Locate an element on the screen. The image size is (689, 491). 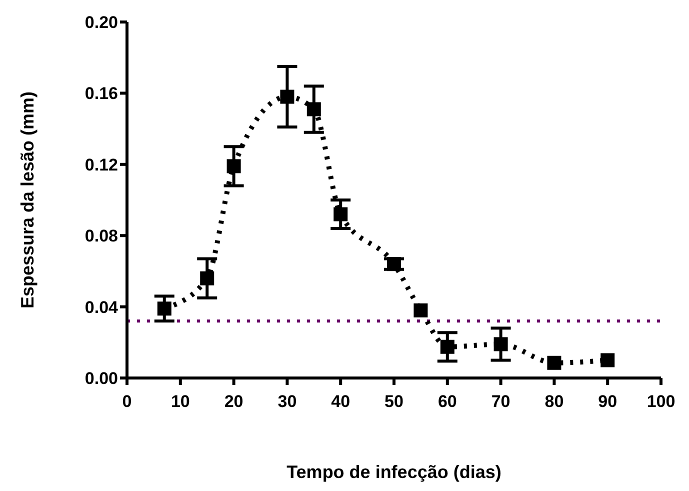
x-tick-label: 100 is located at coordinates (661, 401).